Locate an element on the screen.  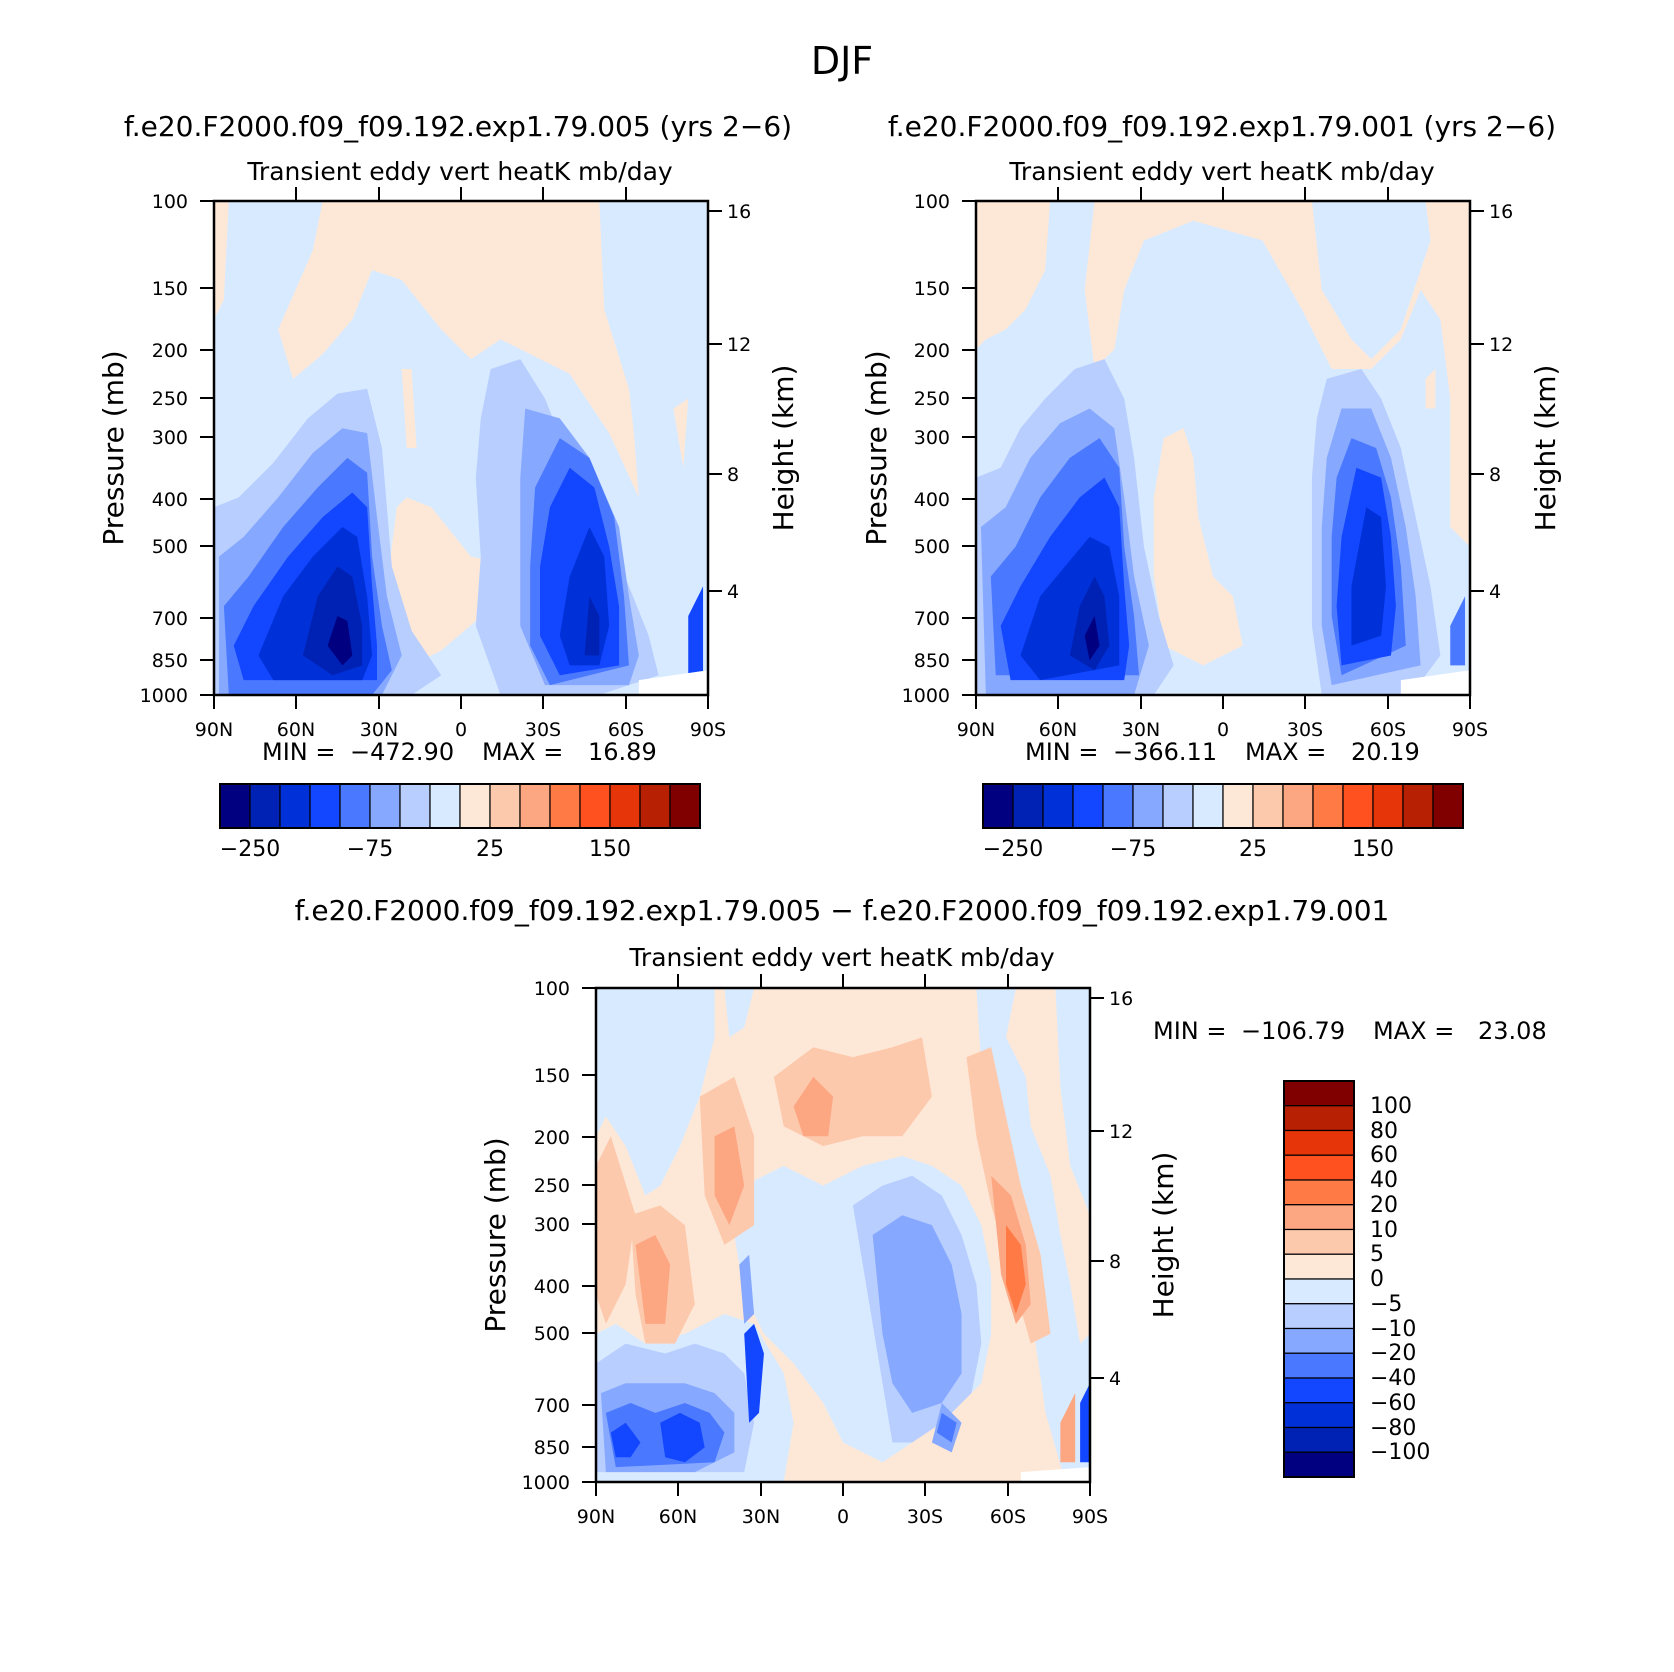
colorbar-label: 60 is located at coordinates (1384, 1155).